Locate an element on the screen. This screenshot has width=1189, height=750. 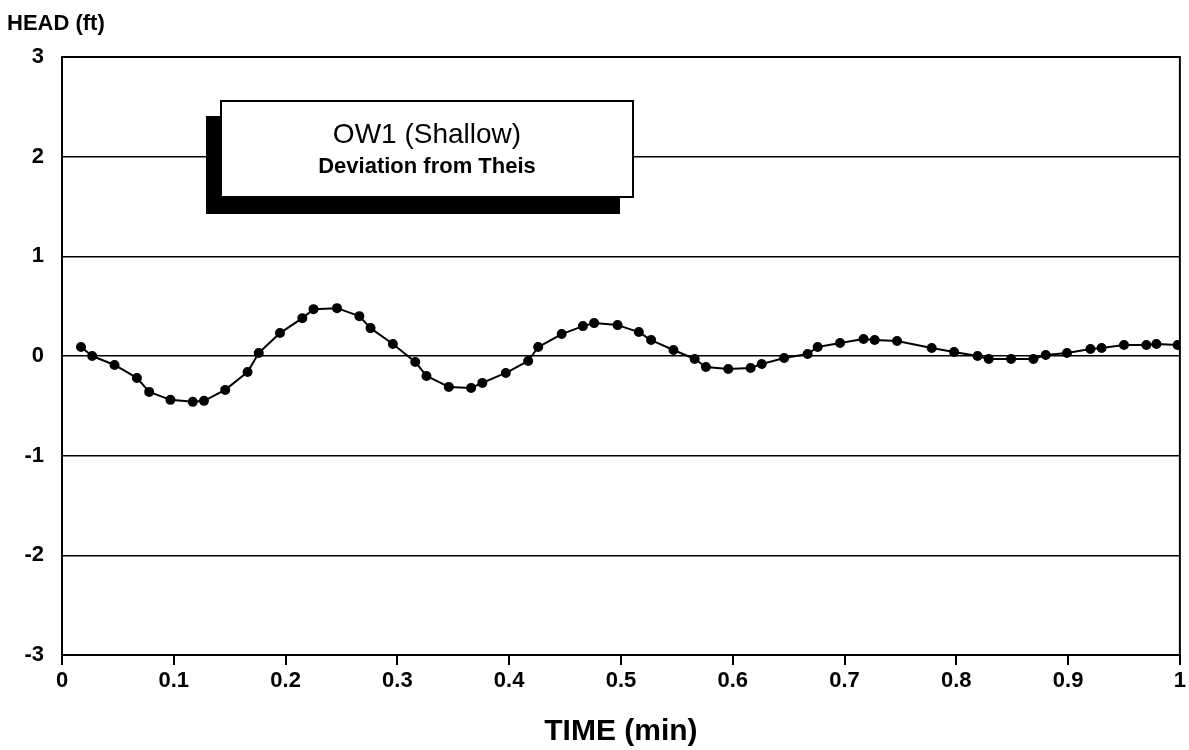
x-tick-label: 0.5 is located at coordinates (621, 680).